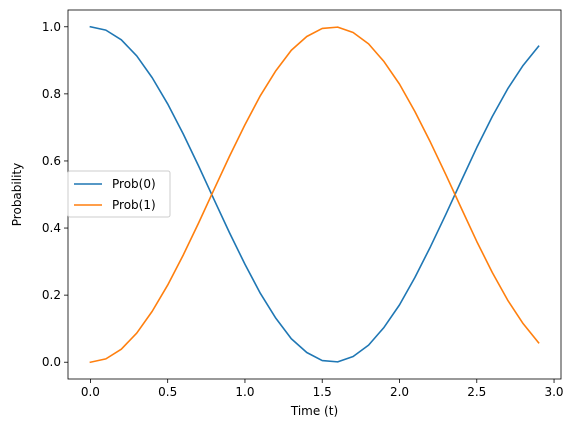 This screenshot has height=432, width=571. Describe the element at coordinates (51, 27) in the screenshot. I see `y-tick-label: 1.0` at that location.